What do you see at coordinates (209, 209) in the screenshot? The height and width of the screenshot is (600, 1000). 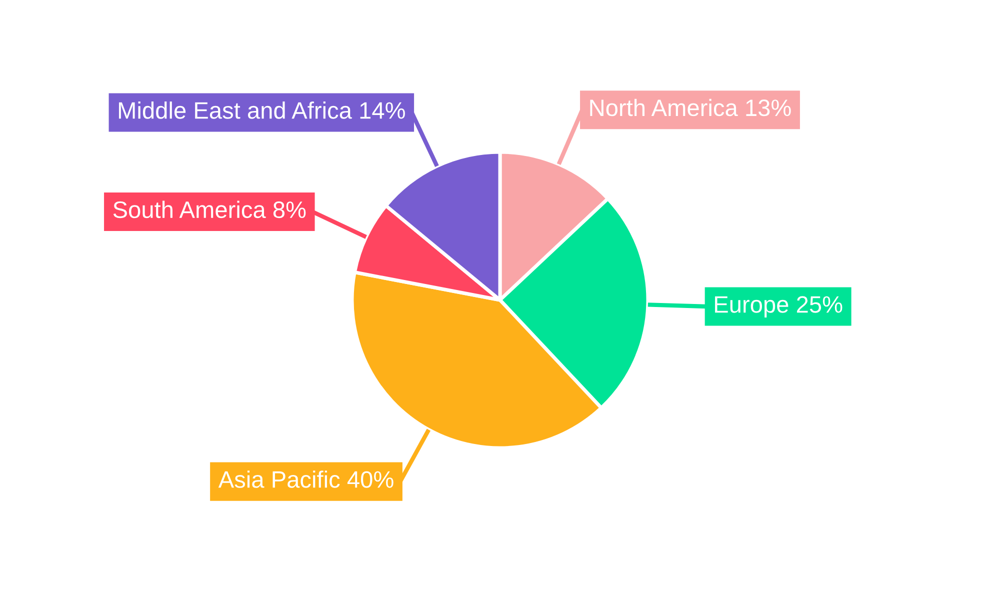 I see `slice-label: South America 8%` at bounding box center [209, 209].